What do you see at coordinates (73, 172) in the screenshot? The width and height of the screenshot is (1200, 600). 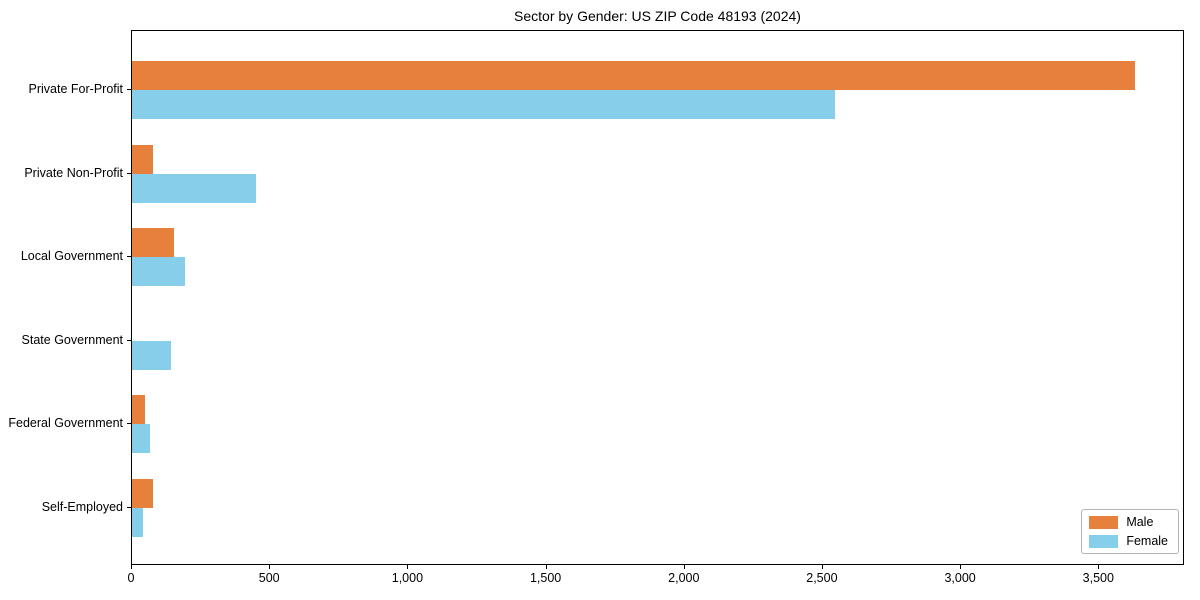 I see `y-axis-label-private-non-profit: Private Non-Profit` at bounding box center [73, 172].